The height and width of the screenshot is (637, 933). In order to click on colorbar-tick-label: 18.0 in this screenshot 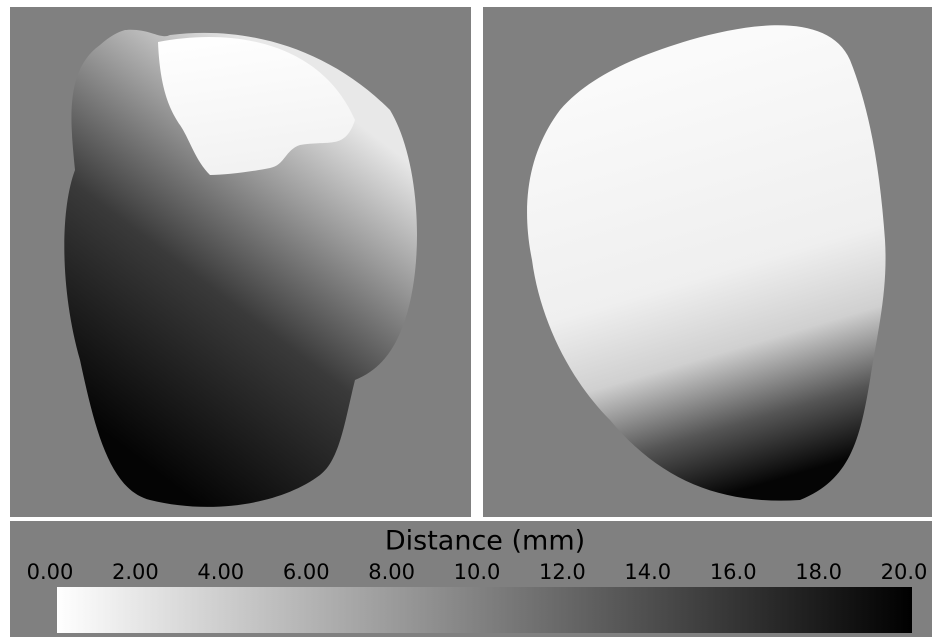, I will do `click(818, 572)`.